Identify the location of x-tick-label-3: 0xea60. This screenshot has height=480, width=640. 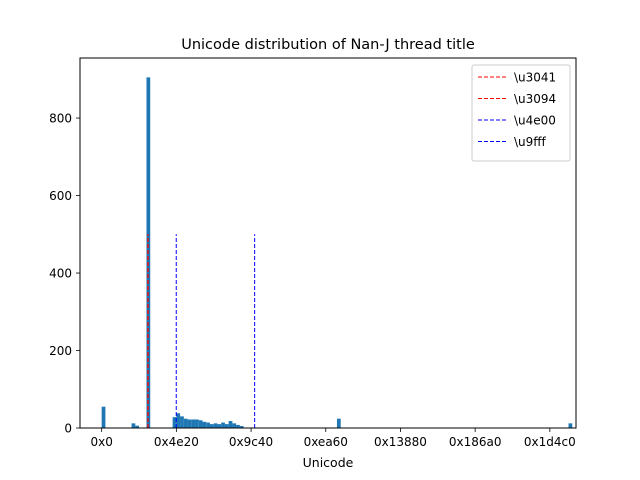
(326, 442).